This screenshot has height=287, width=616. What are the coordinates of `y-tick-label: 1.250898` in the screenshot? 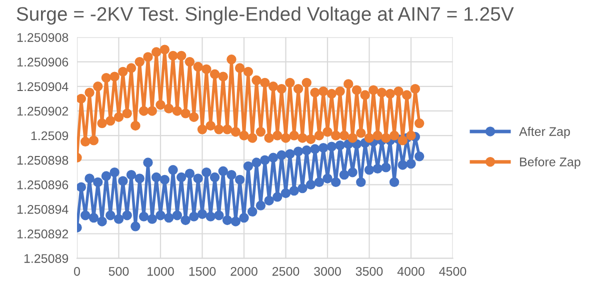 It's located at (42, 160).